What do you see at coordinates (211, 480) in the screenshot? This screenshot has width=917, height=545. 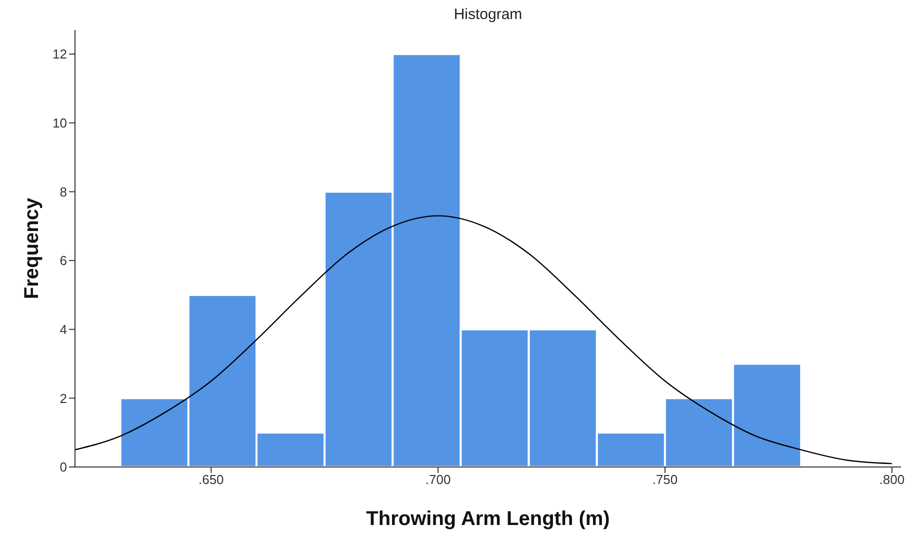 I see `x-tick-label: .650` at bounding box center [211, 480].